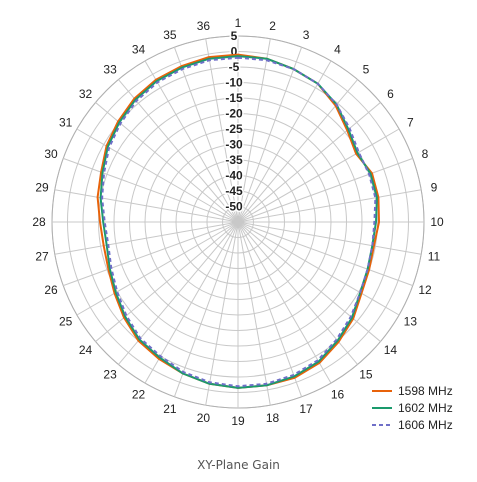  What do you see at coordinates (238, 421) in the screenshot?
I see `angle-label: 19` at bounding box center [238, 421].